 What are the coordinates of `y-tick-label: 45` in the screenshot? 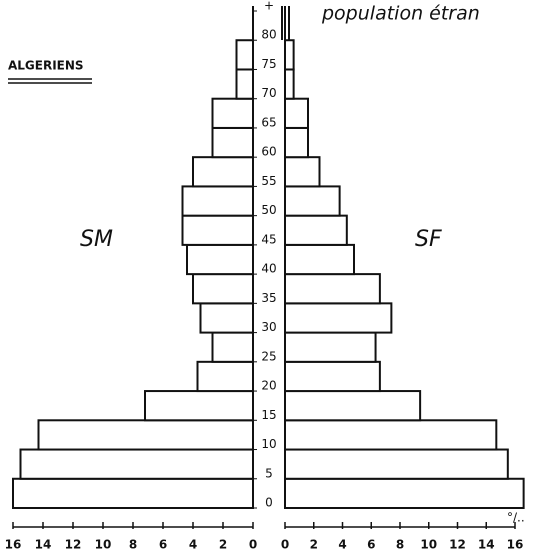 It's located at (268, 239).